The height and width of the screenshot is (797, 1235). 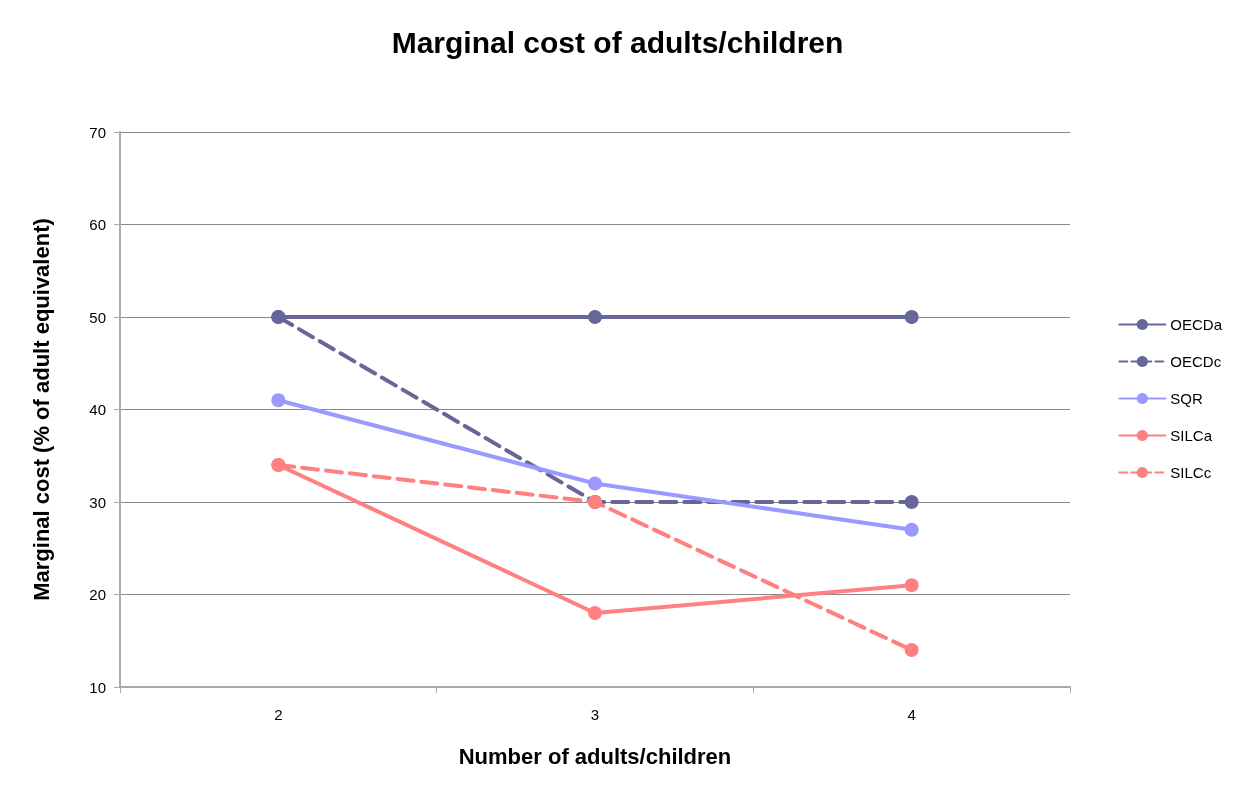 I want to click on x-tick-label: 4, so click(x=911, y=714).